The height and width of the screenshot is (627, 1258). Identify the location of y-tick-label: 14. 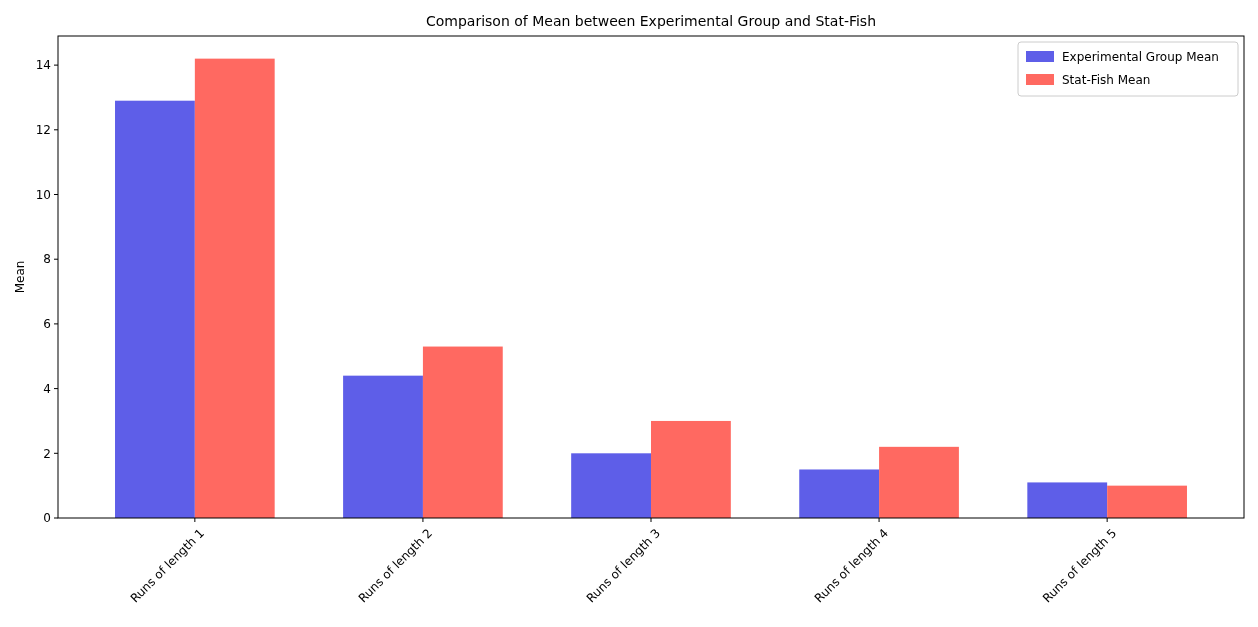
(43, 65).